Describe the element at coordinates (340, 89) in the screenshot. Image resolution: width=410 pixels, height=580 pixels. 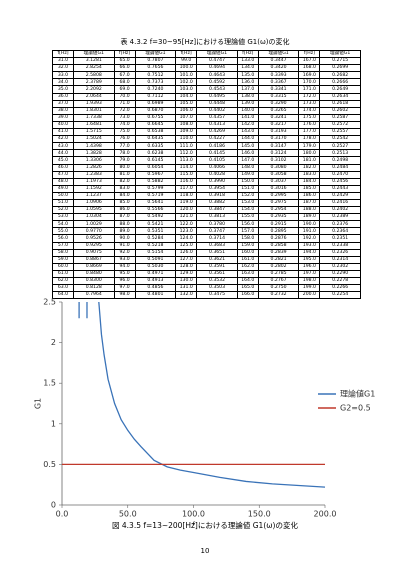
I see `table-cell: 0.2649` at that location.